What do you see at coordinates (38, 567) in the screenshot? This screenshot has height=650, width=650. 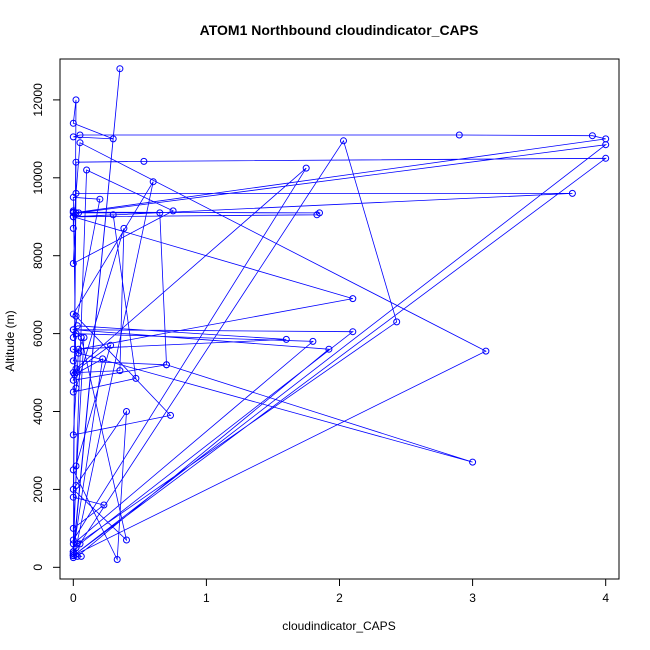 I see `y-tick-label: 0` at bounding box center [38, 567].